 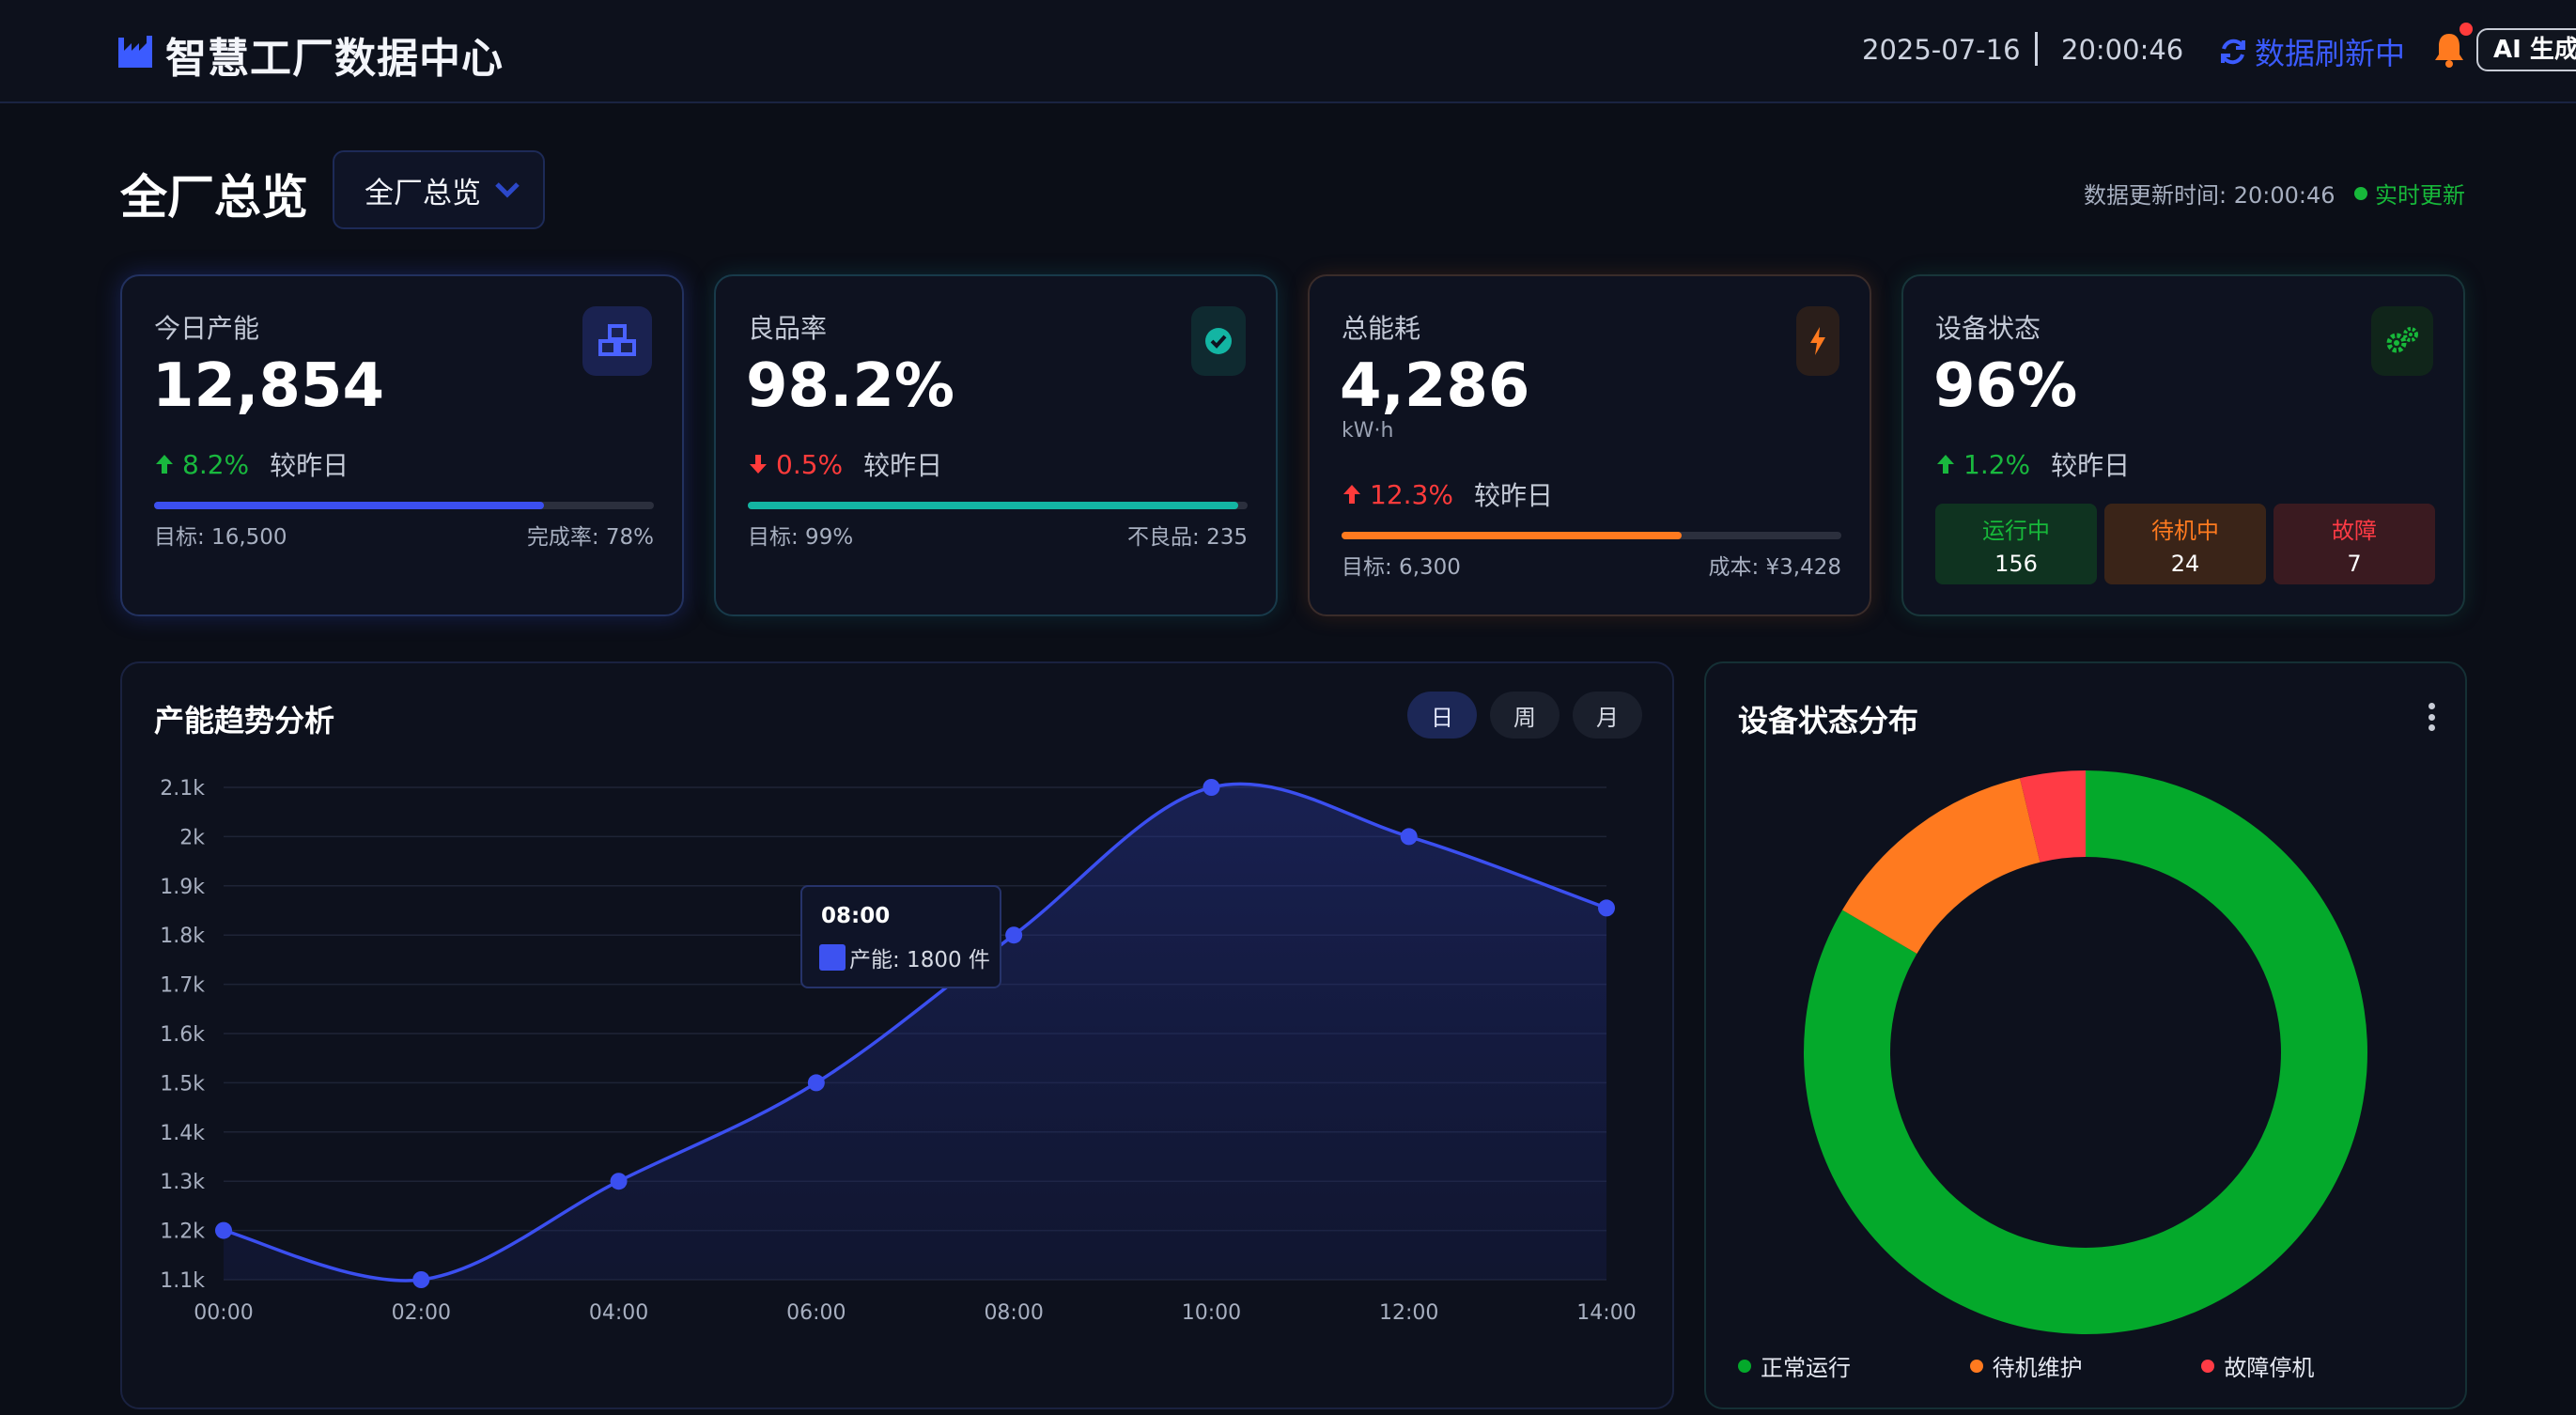 What do you see at coordinates (1829, 721) in the screenshot?
I see `panel-title: 设备状态分布` at bounding box center [1829, 721].